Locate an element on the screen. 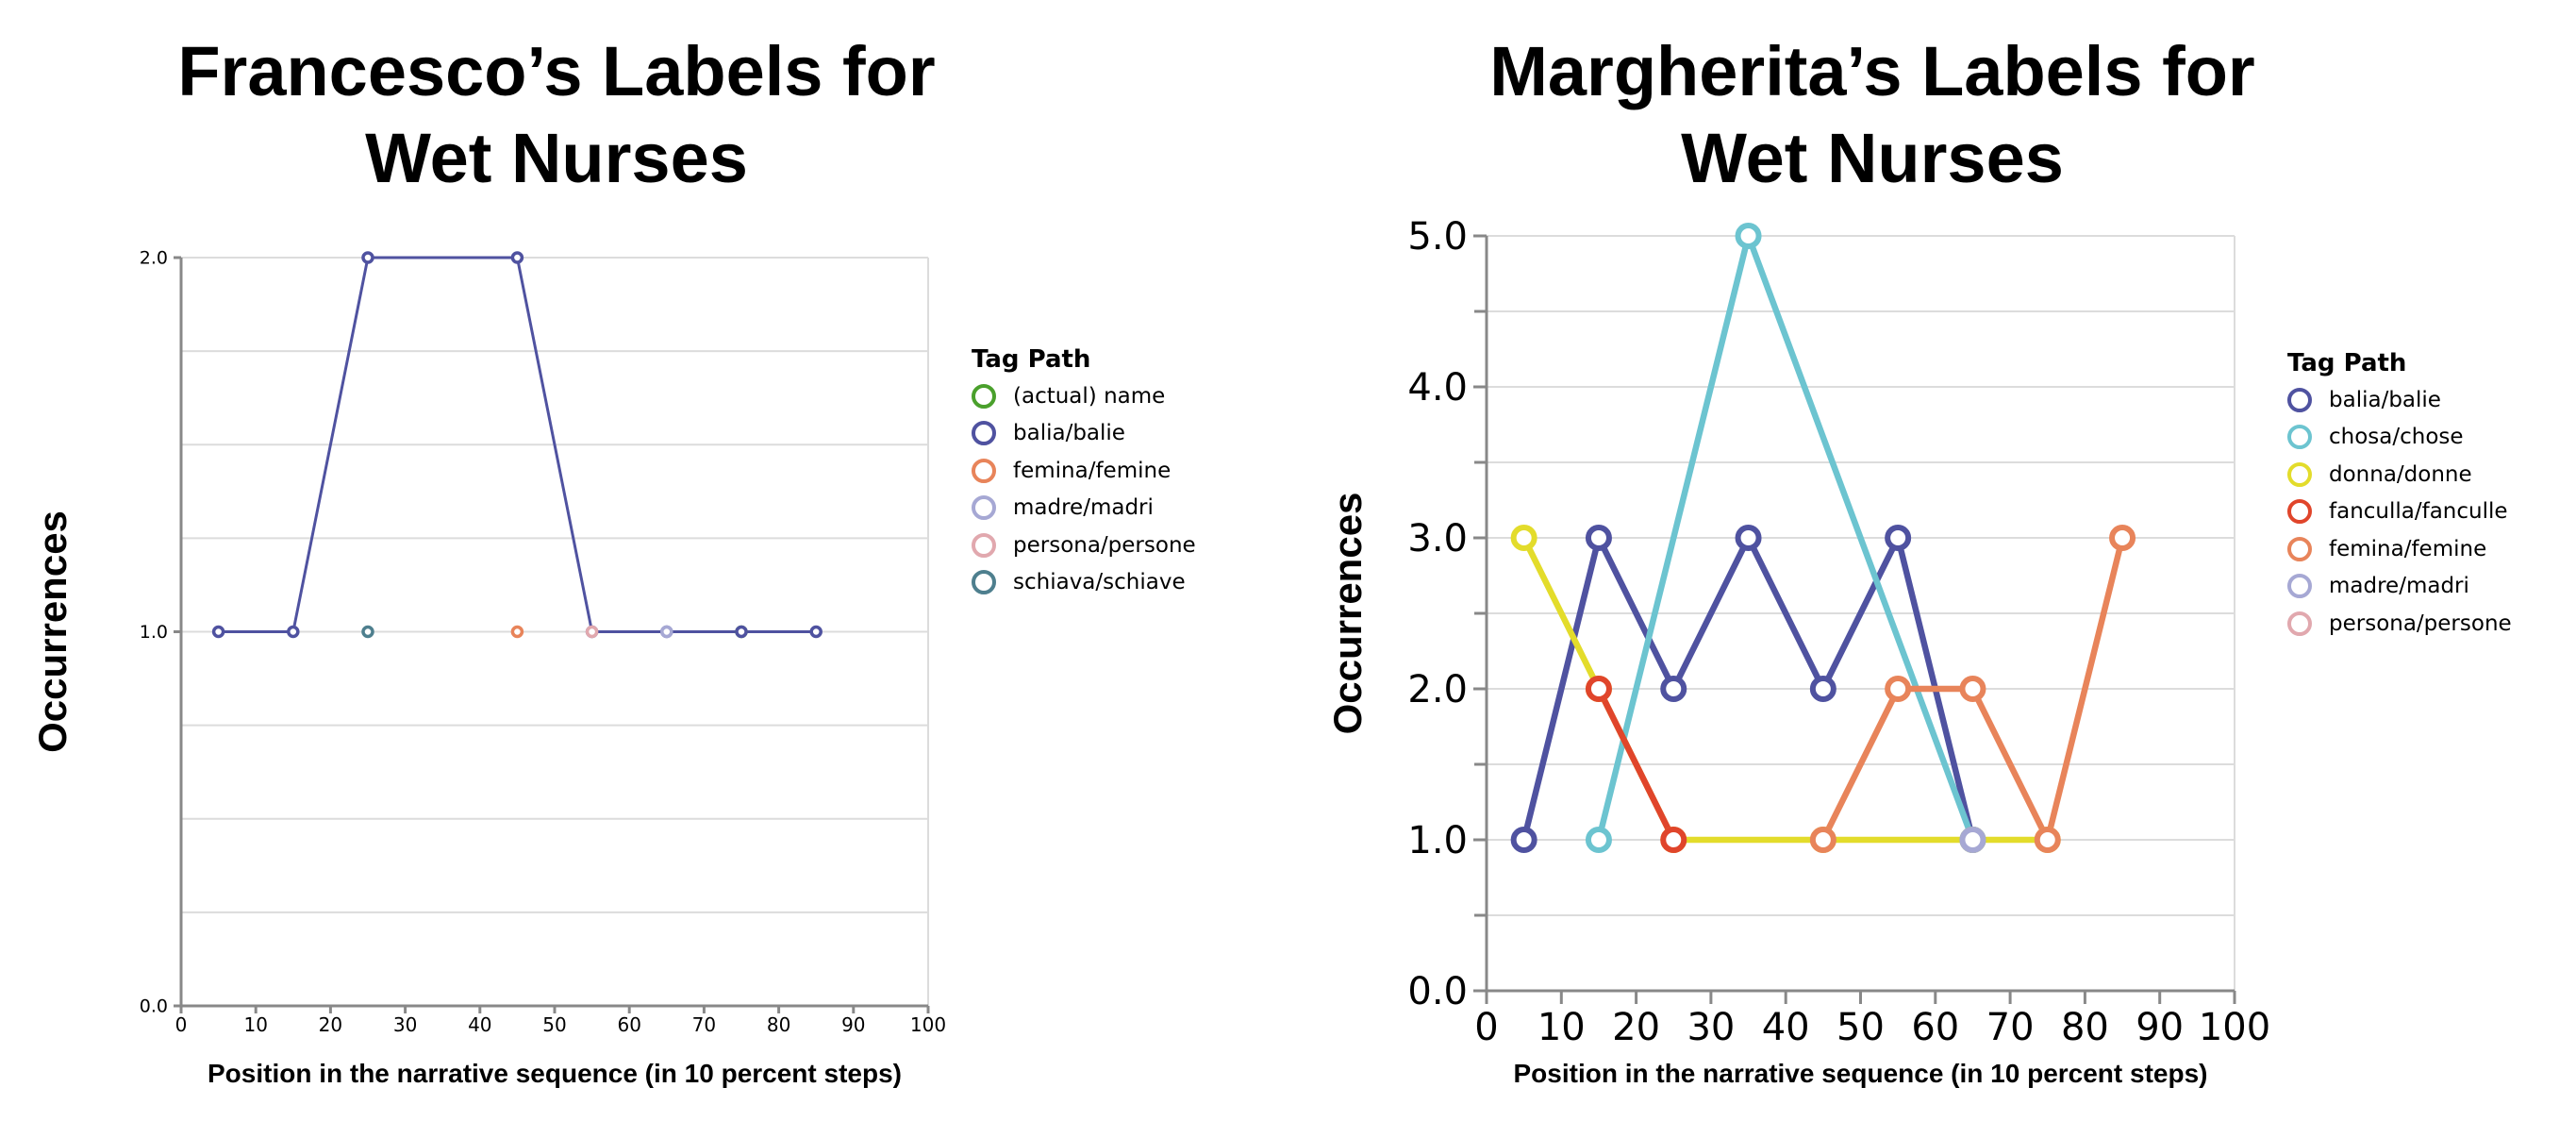 This screenshot has height=1121, width=2576. legend-item: femina/femine is located at coordinates (2399, 549).